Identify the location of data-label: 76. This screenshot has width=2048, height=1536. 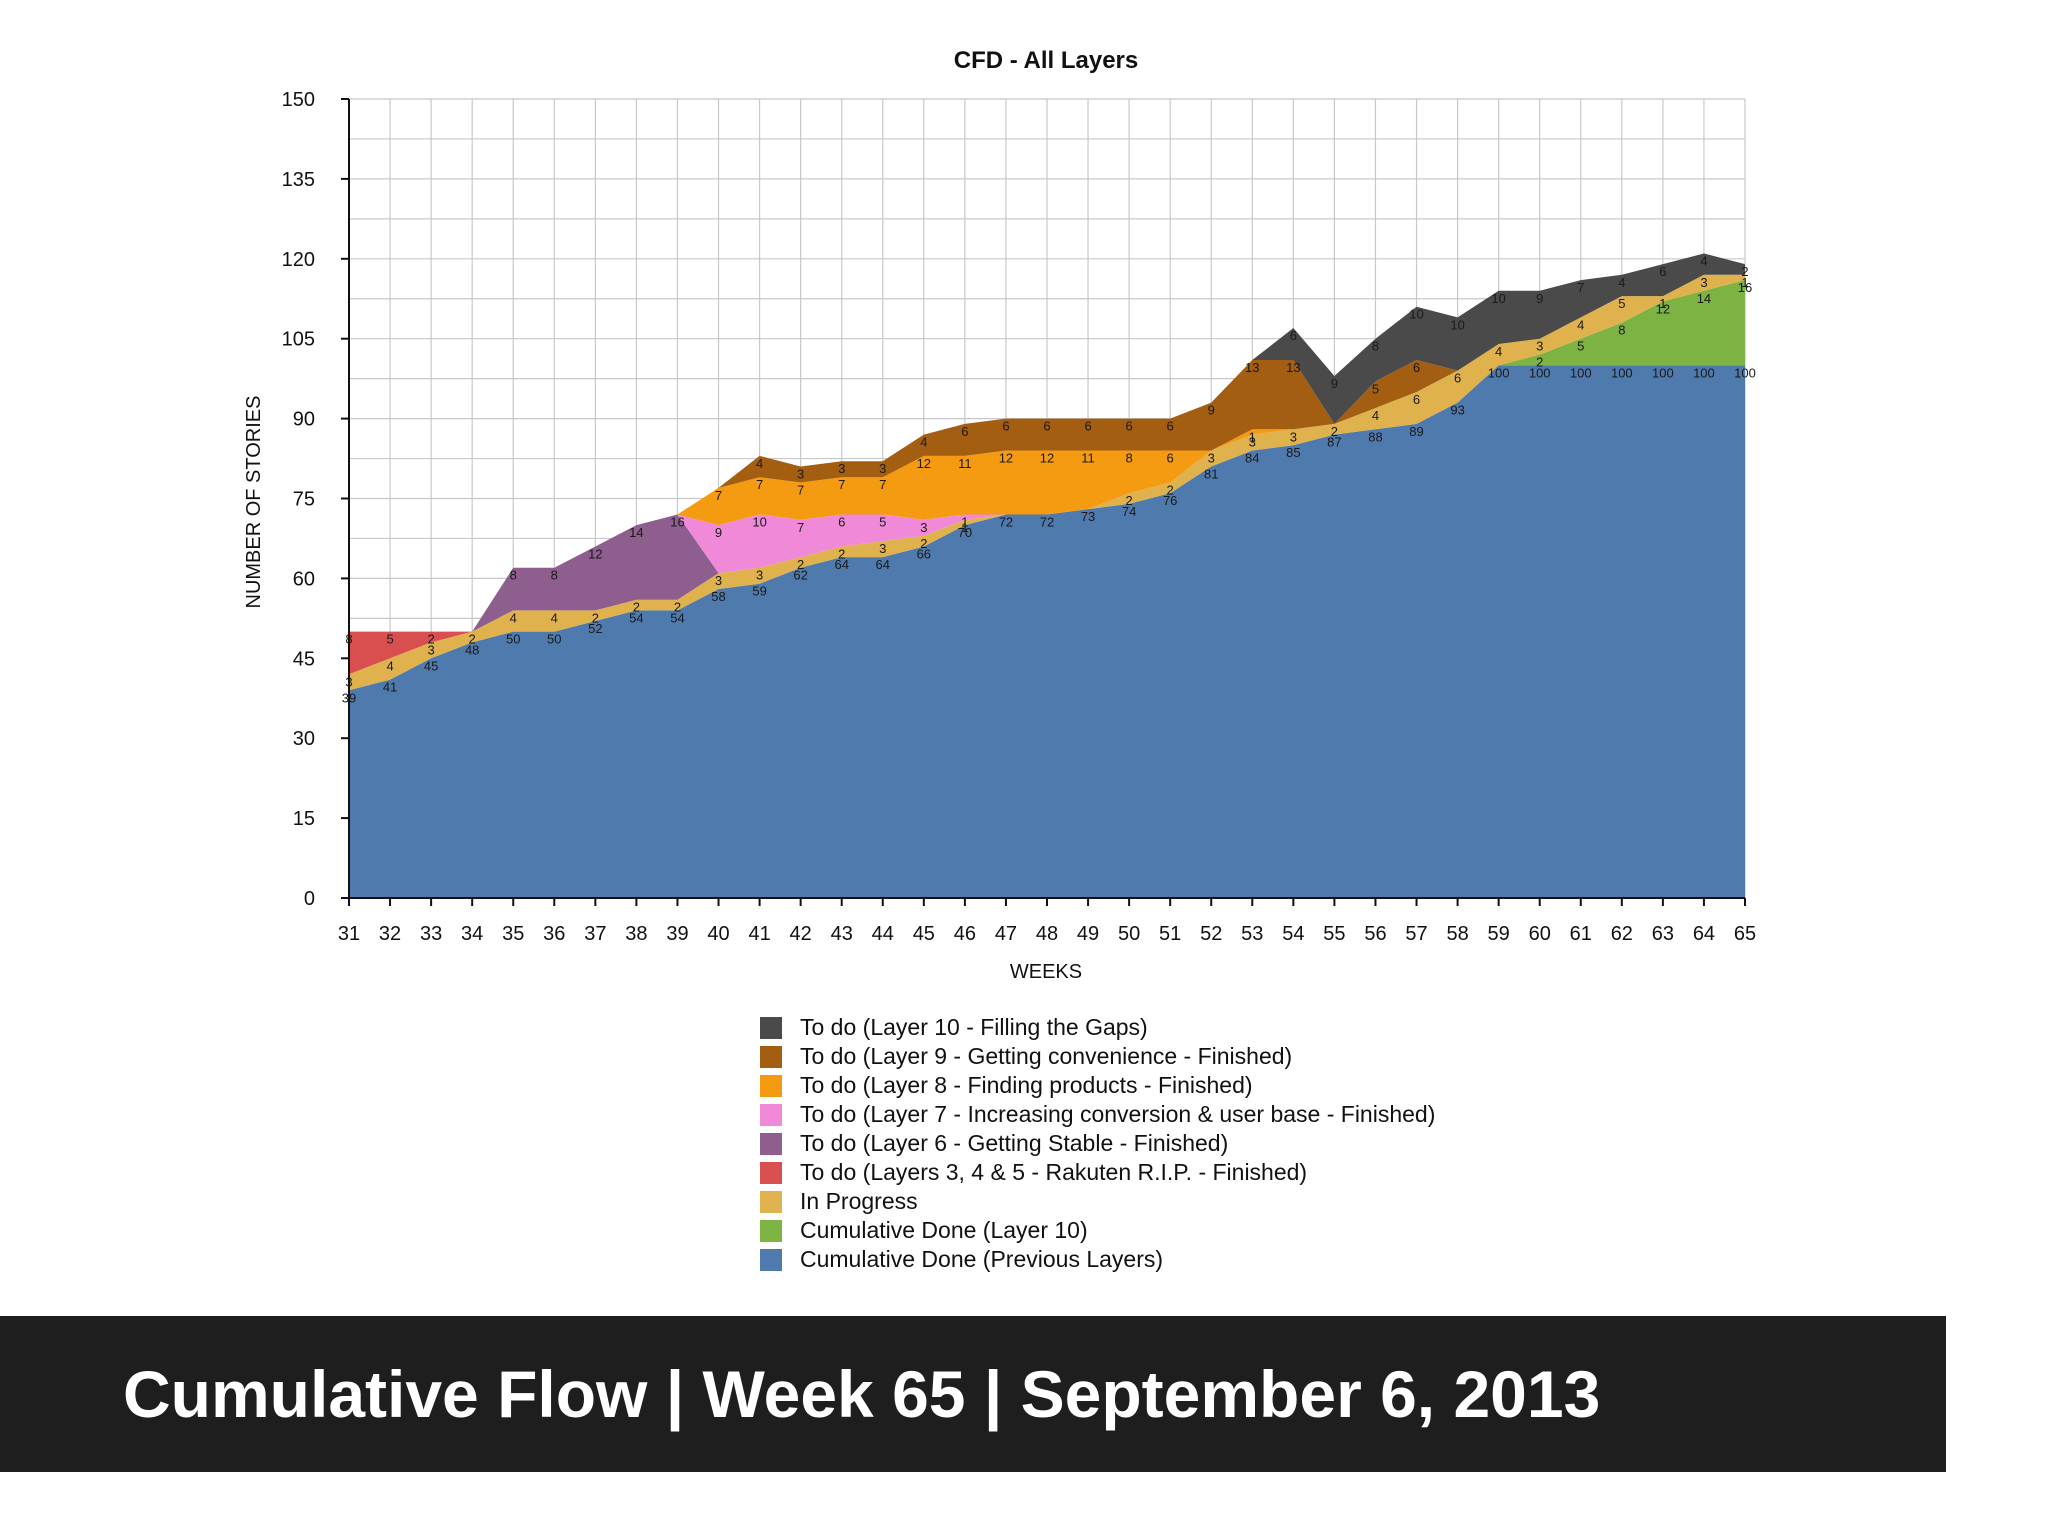
(1170, 500).